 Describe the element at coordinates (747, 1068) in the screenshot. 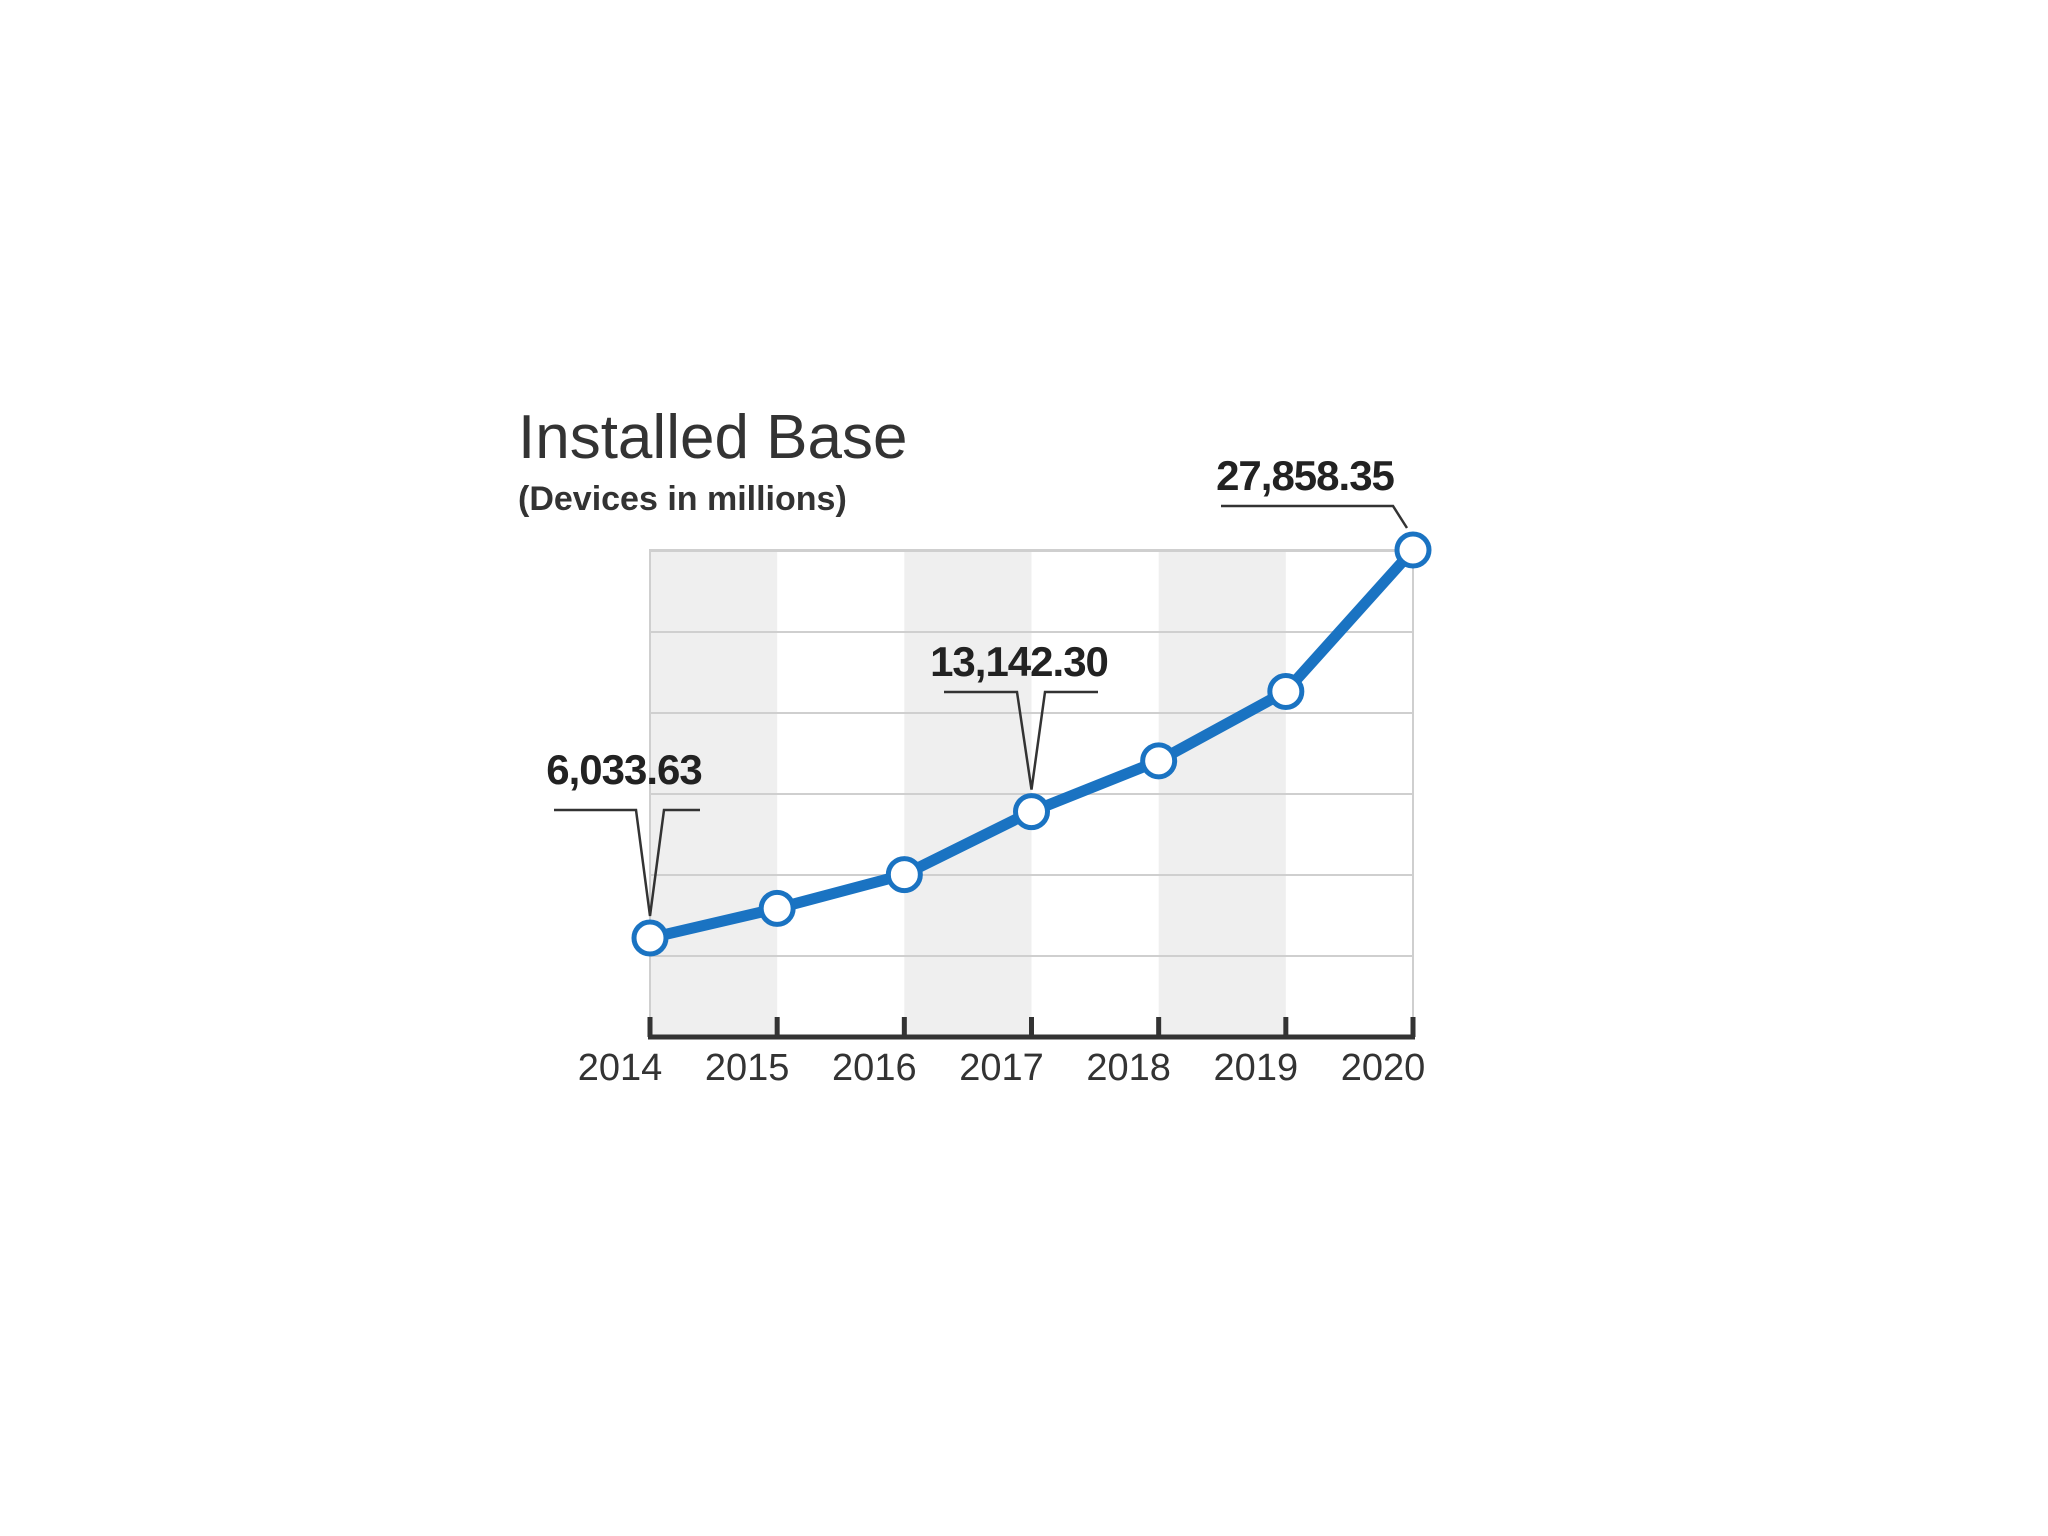

I see `x-tick-label: 2015` at that location.